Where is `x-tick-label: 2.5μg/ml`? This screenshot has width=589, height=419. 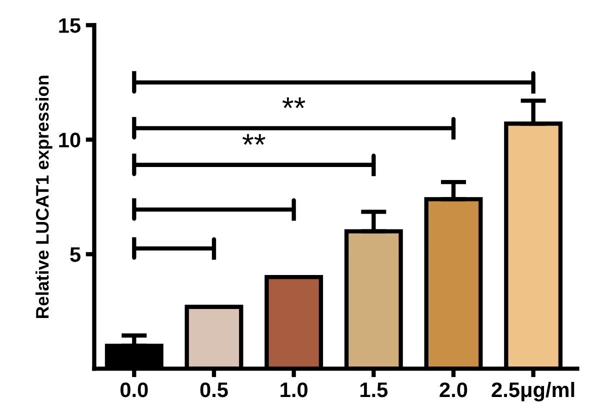
x-tick-label: 2.5μg/ml is located at coordinates (533, 392).